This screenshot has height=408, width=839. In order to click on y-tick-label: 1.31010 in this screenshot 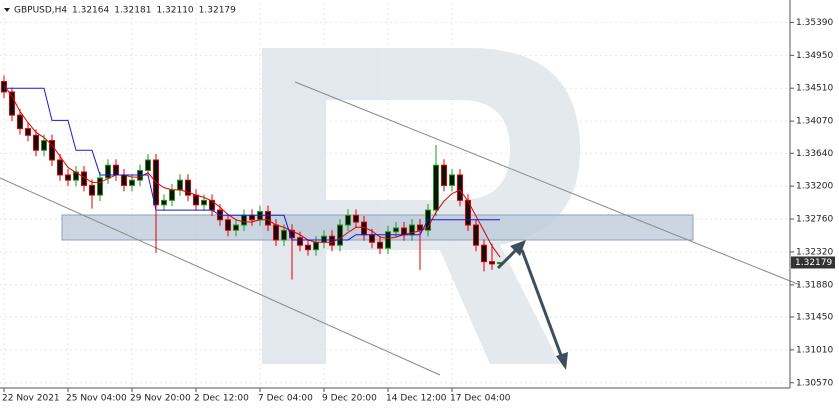, I will do `click(814, 350)`.